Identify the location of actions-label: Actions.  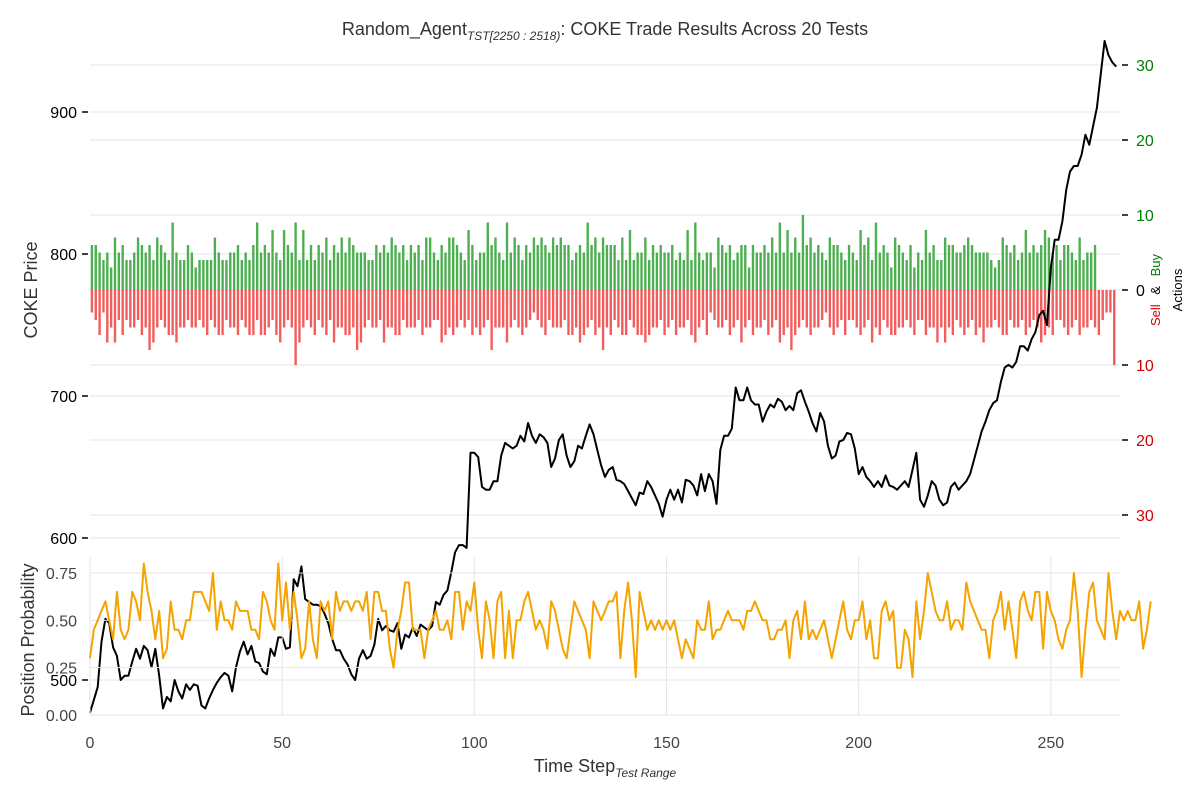
(1177, 289).